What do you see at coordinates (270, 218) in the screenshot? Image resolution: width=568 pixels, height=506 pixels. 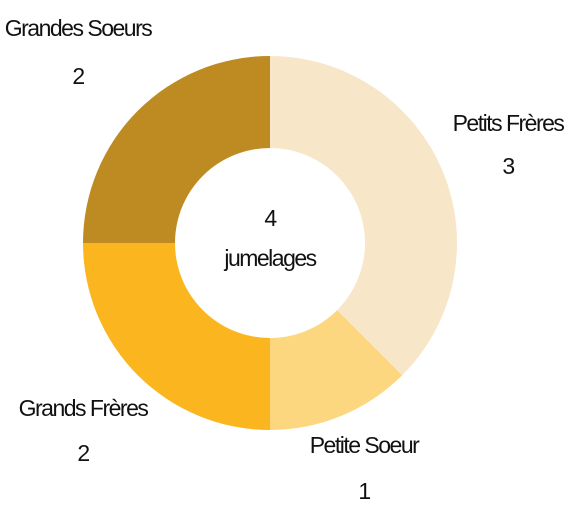 I see `center-value: 4` at bounding box center [270, 218].